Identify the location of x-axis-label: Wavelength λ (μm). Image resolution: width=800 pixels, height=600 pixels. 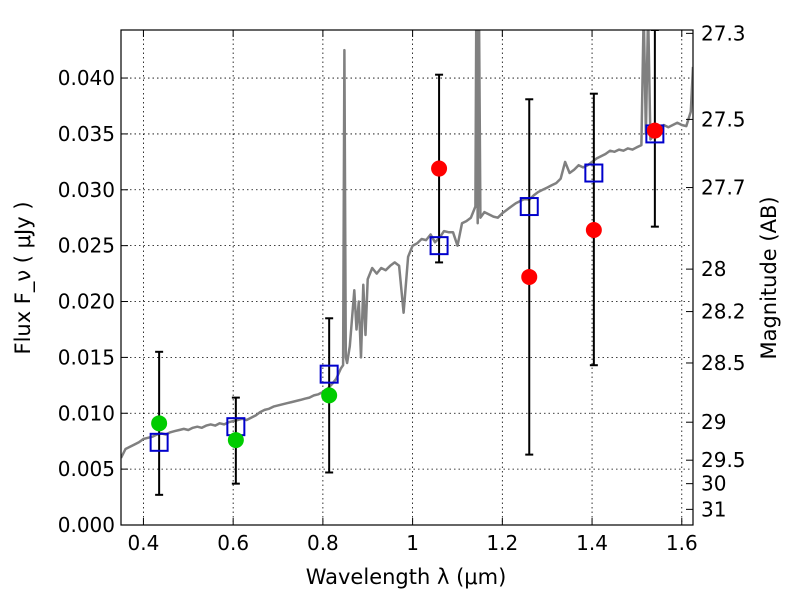
(406, 577).